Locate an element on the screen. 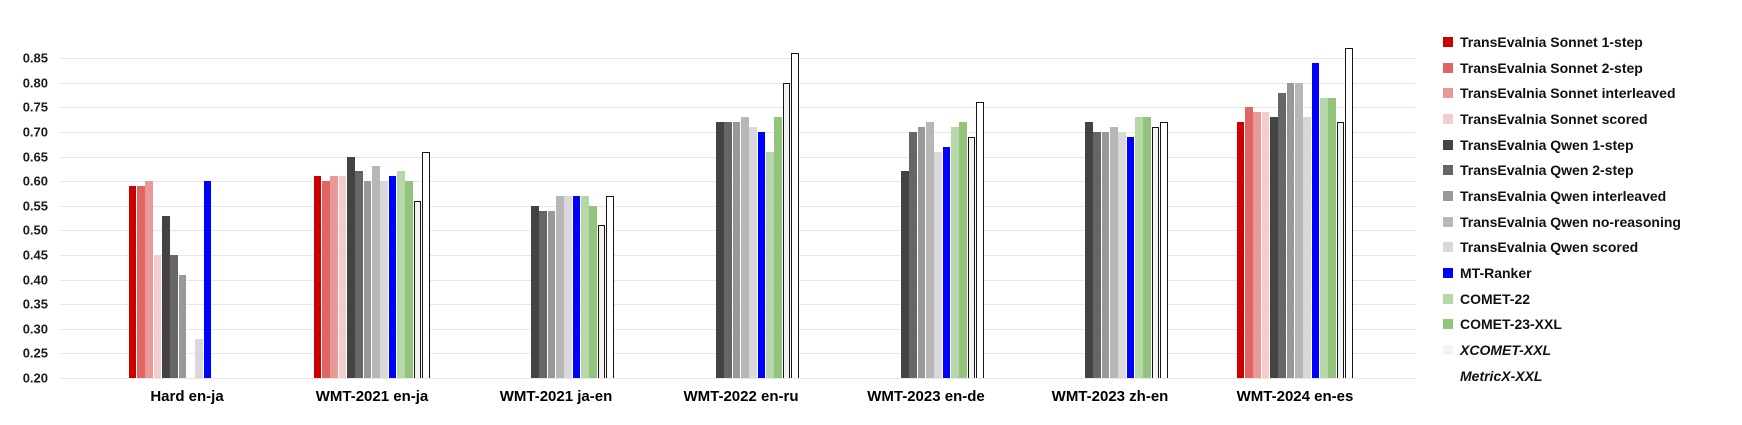  x-axis-category-label: WMT-2021 ja-en is located at coordinates (556, 396).